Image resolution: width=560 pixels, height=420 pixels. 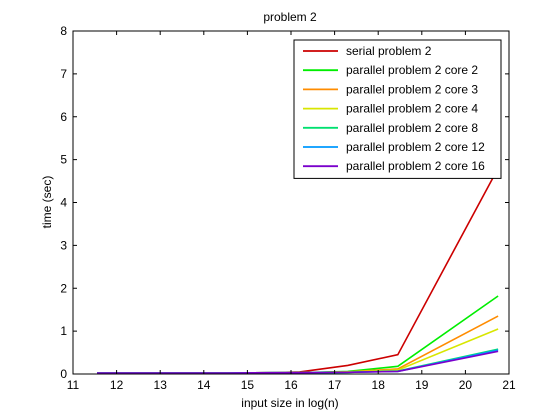 What do you see at coordinates (379, 385) in the screenshot?
I see `x-tick-label: 18` at bounding box center [379, 385].